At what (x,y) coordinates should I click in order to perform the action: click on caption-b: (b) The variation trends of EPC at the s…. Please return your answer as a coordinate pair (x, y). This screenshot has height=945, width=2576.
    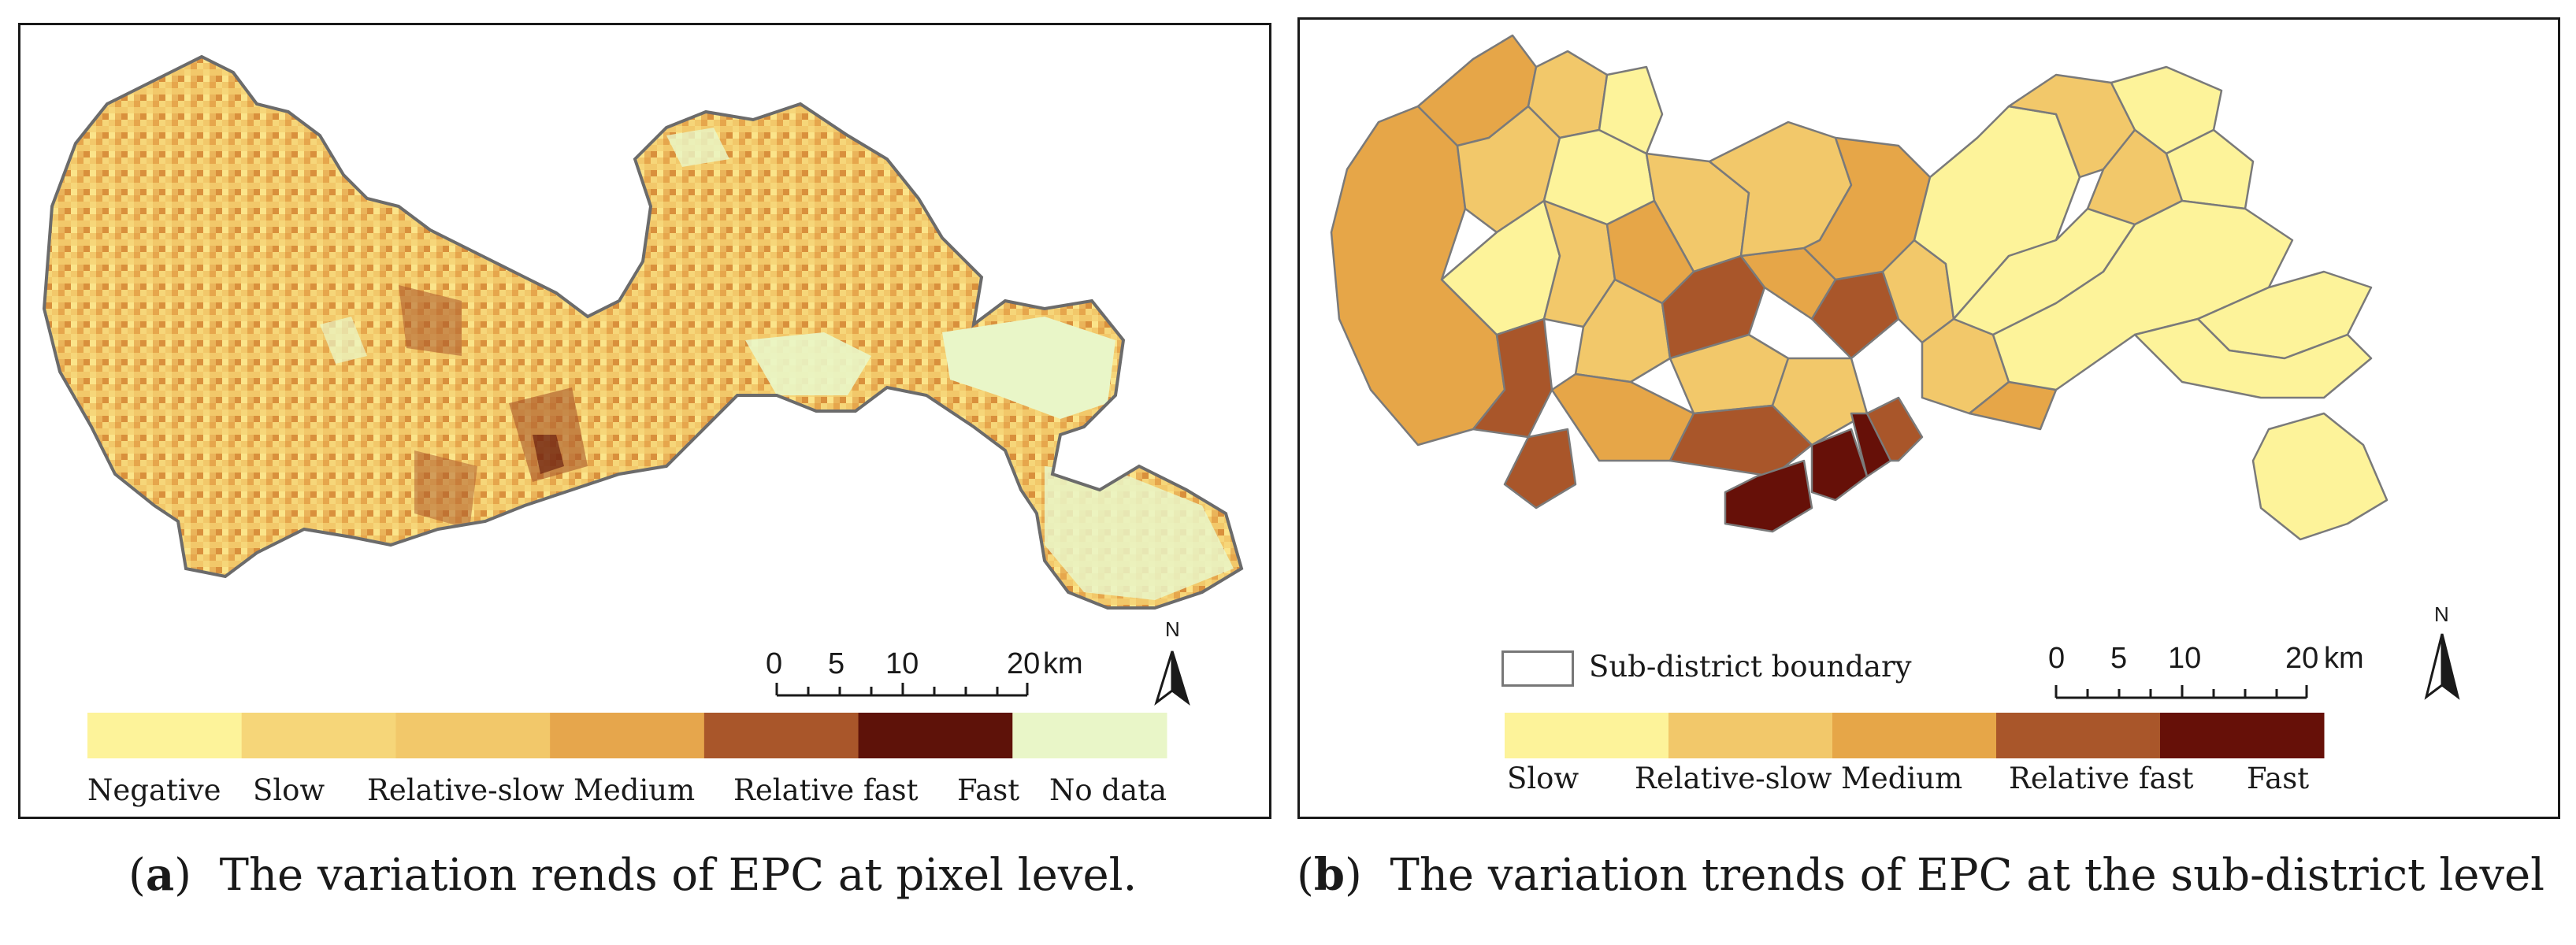
    Looking at the image, I should click on (1921, 875).